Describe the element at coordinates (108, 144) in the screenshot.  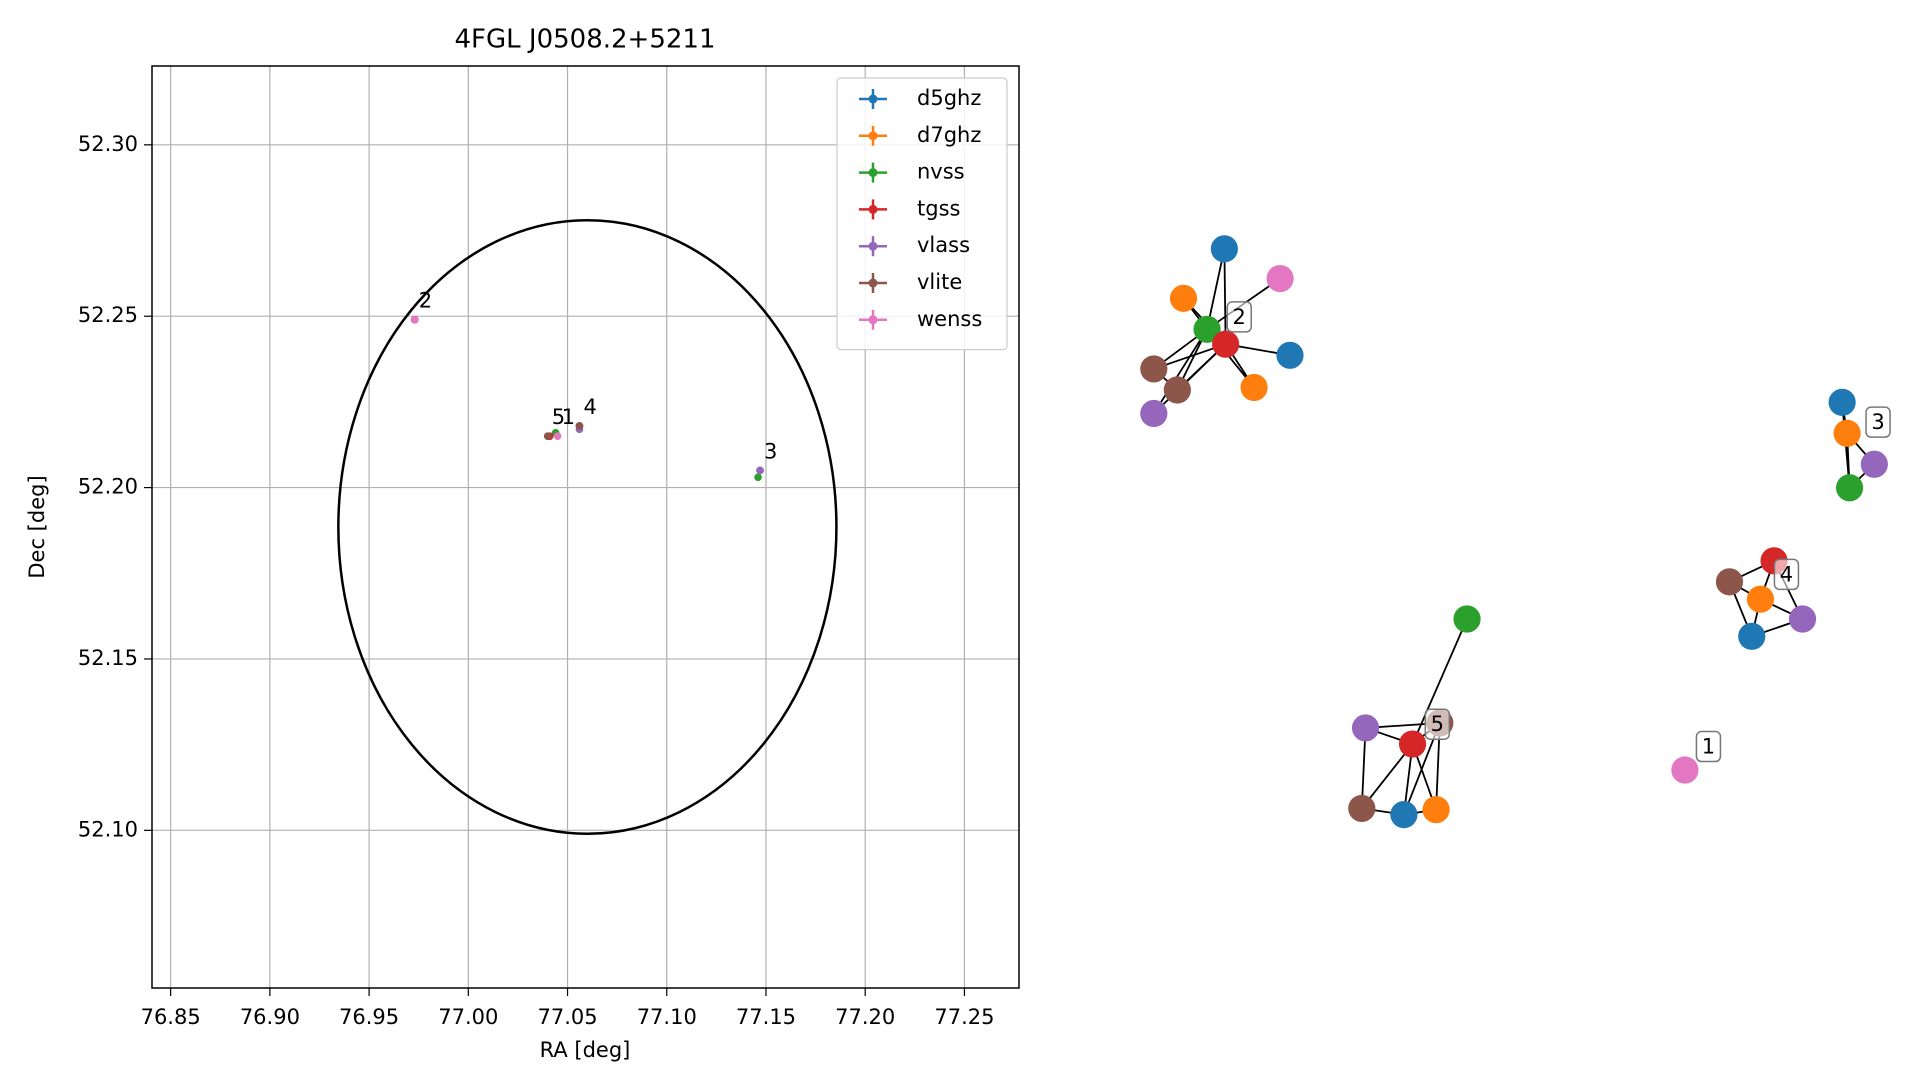
I see `y-tick-label: 52.30` at that location.